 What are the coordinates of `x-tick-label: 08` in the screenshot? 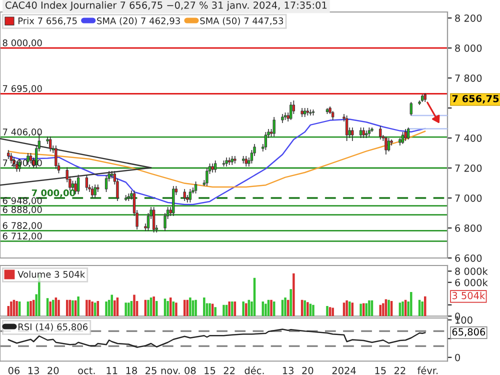 It's located at (190, 370).